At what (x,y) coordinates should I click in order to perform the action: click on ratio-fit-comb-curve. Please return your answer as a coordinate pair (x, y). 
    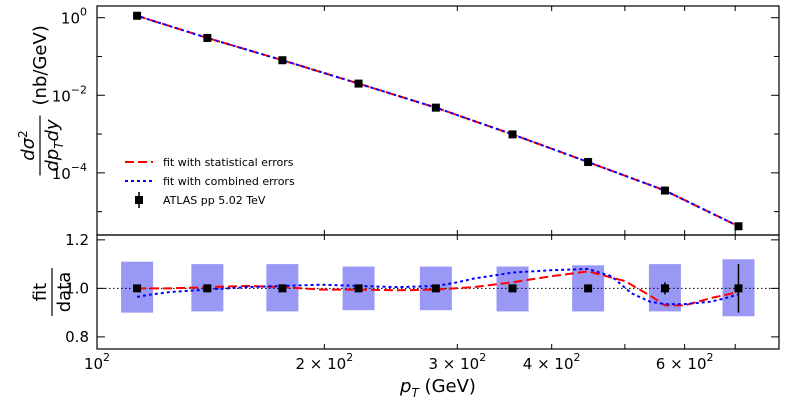
    Looking at the image, I should click on (437, 286).